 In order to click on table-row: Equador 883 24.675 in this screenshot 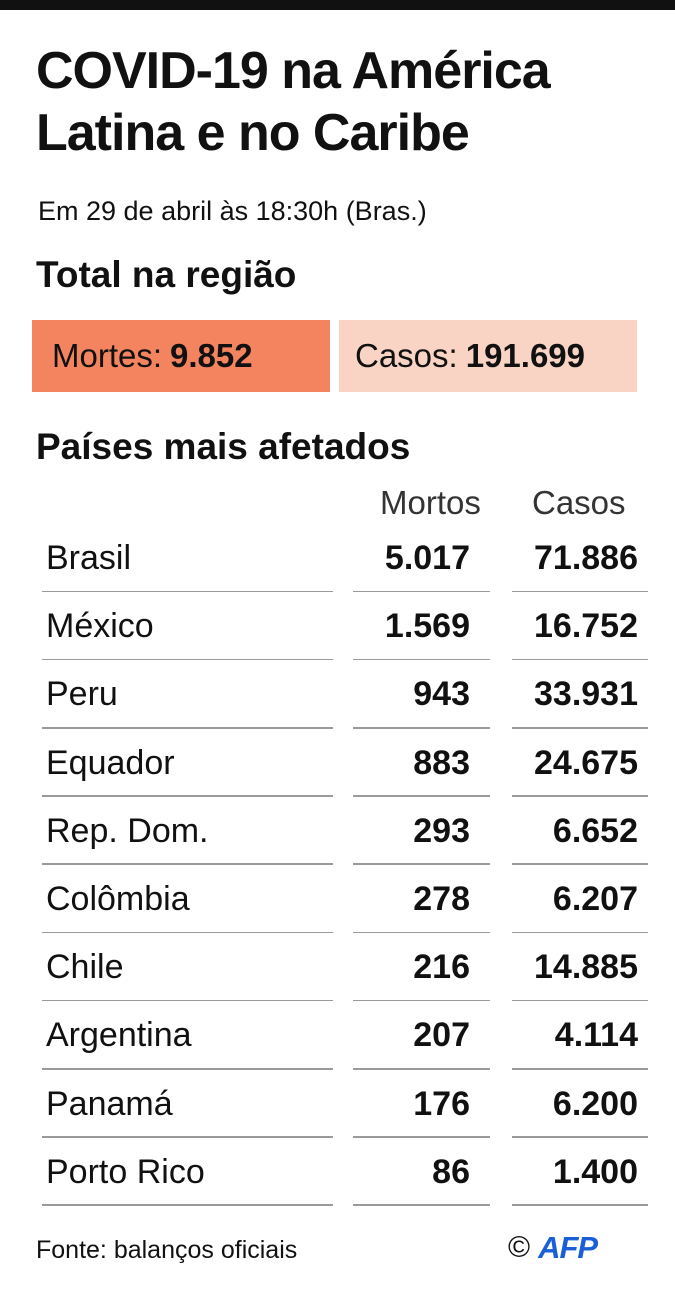, I will do `click(337, 763)`.